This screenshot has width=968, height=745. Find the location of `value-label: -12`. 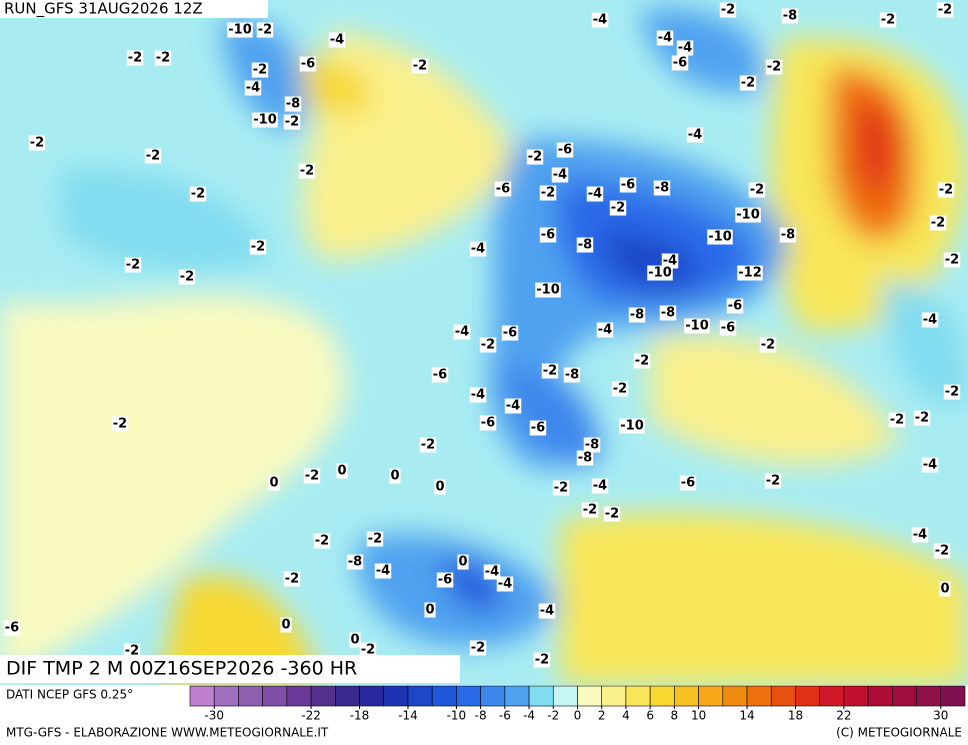

value-label: -12 is located at coordinates (750, 273).